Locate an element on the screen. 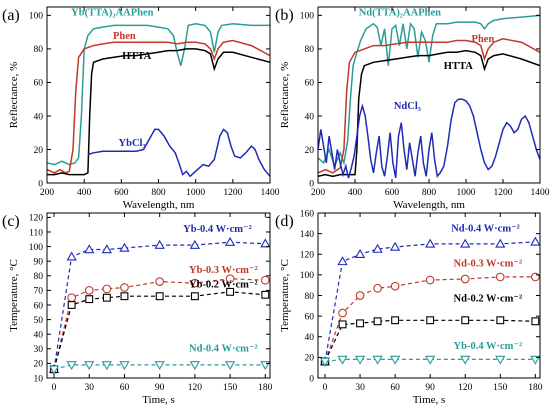 The image size is (550, 410). series-label-1: Nd-0.4 W·cm⁻² is located at coordinates (485, 229).